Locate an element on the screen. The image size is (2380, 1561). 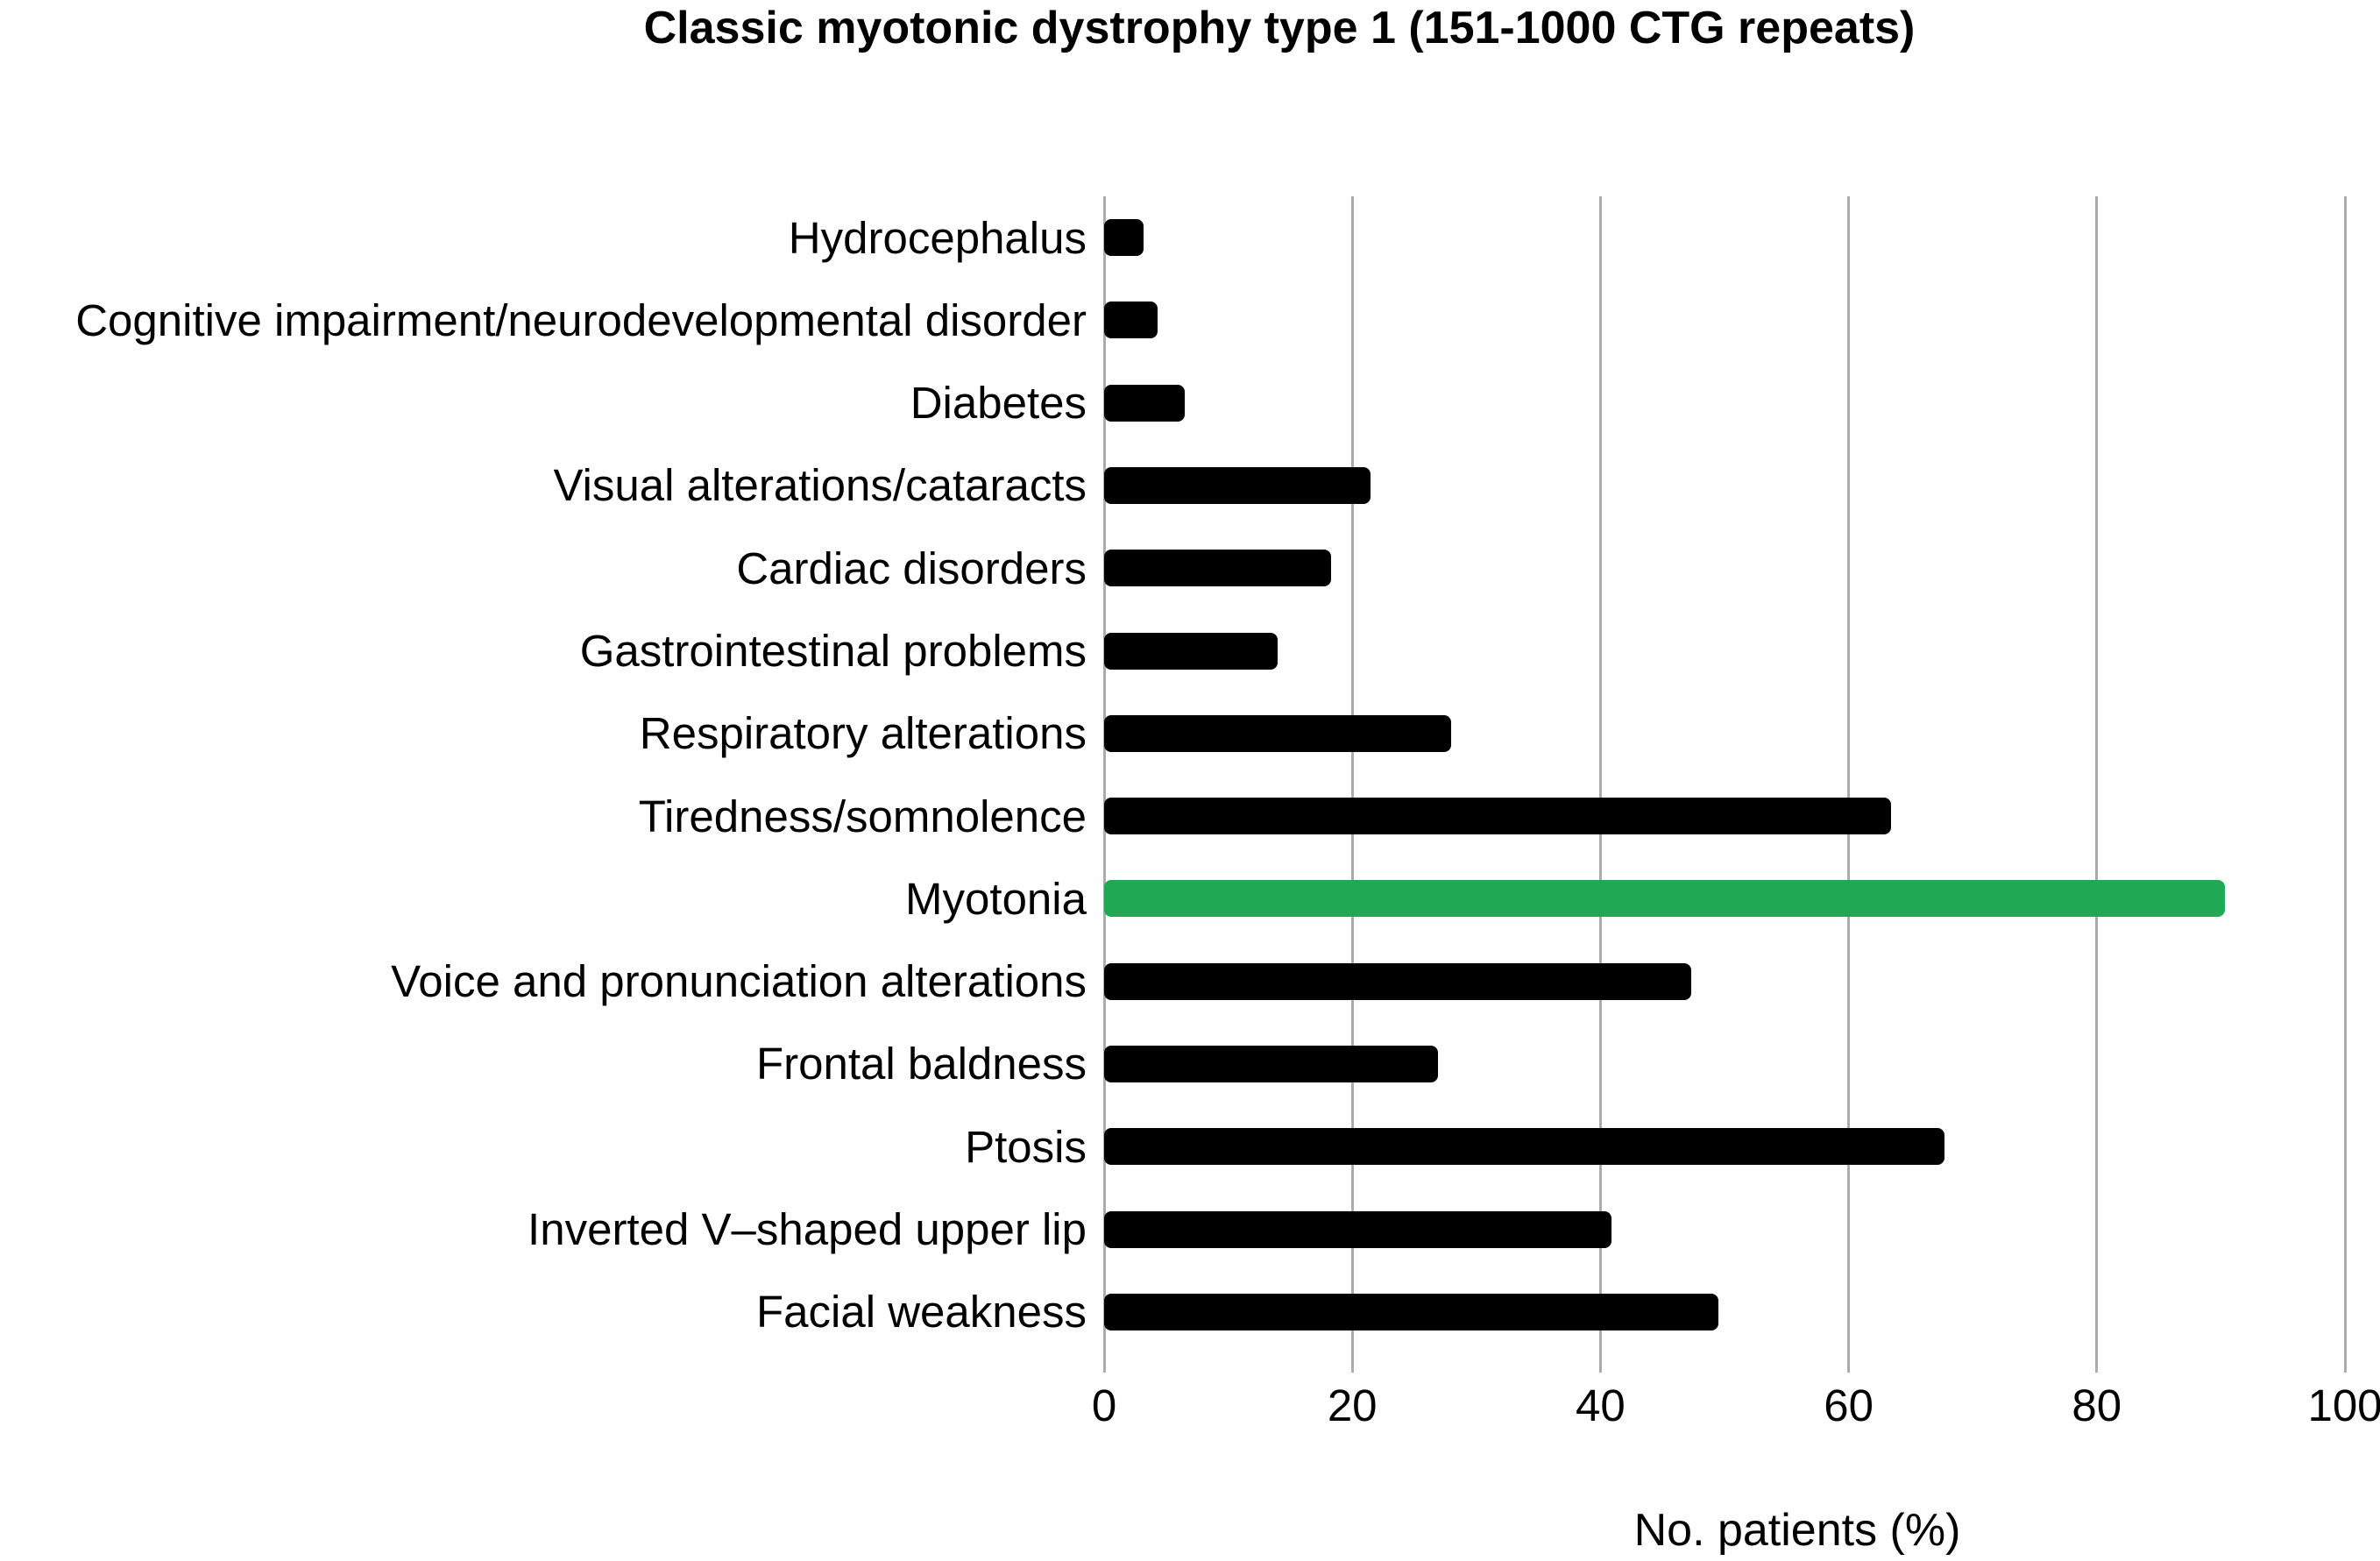
category-label: Visual alterations/cataracts is located at coordinates (820, 486).